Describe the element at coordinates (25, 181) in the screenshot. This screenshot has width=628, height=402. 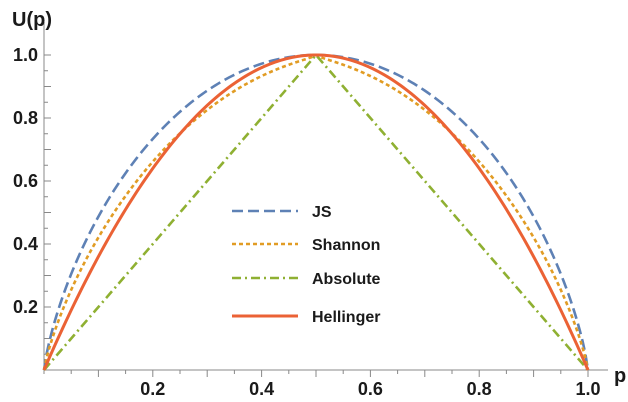
I see `y-tick-label: 0.6` at that location.